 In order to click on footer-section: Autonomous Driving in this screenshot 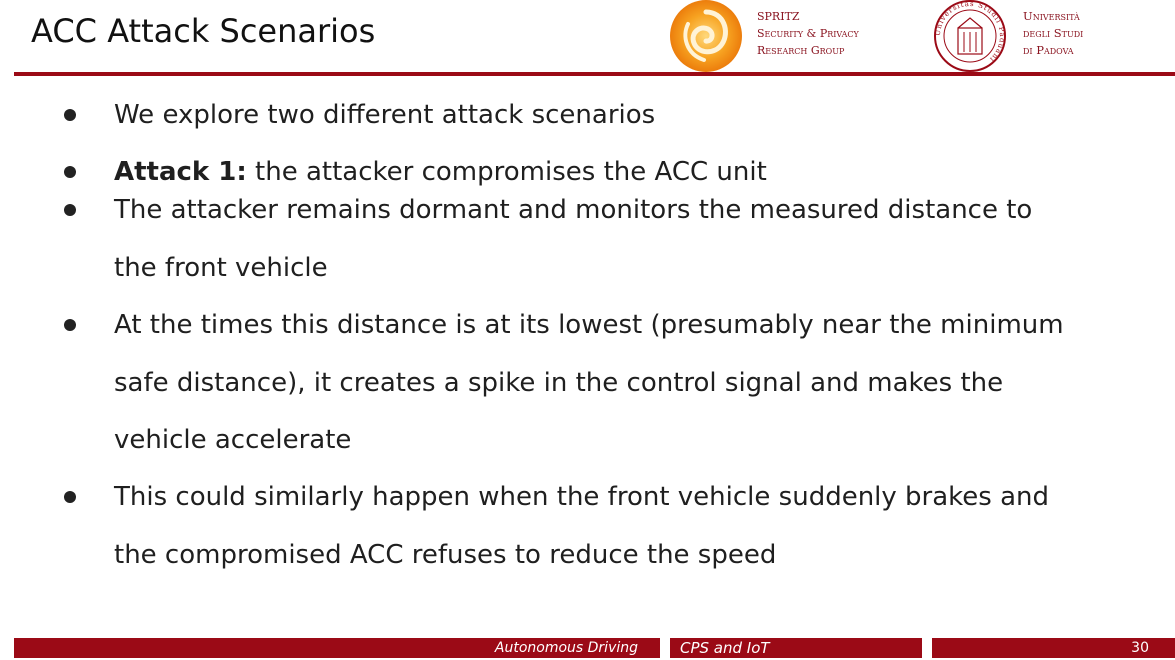, I will do `click(337, 648)`.